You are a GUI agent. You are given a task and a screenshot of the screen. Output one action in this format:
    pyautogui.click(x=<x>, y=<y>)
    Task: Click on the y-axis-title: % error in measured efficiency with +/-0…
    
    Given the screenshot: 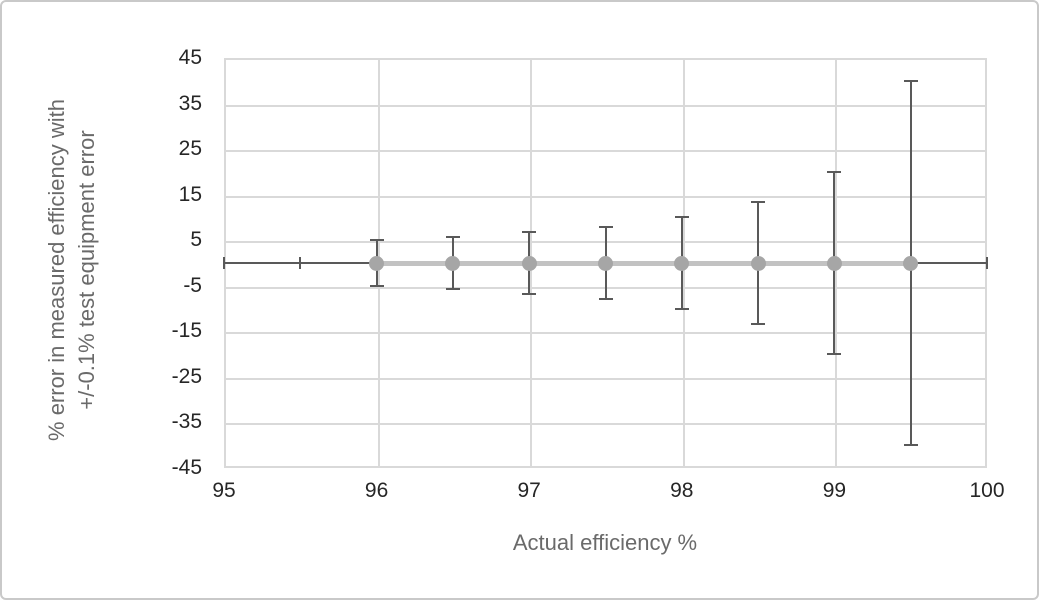 What is the action you would take?
    pyautogui.click(x=72, y=270)
    